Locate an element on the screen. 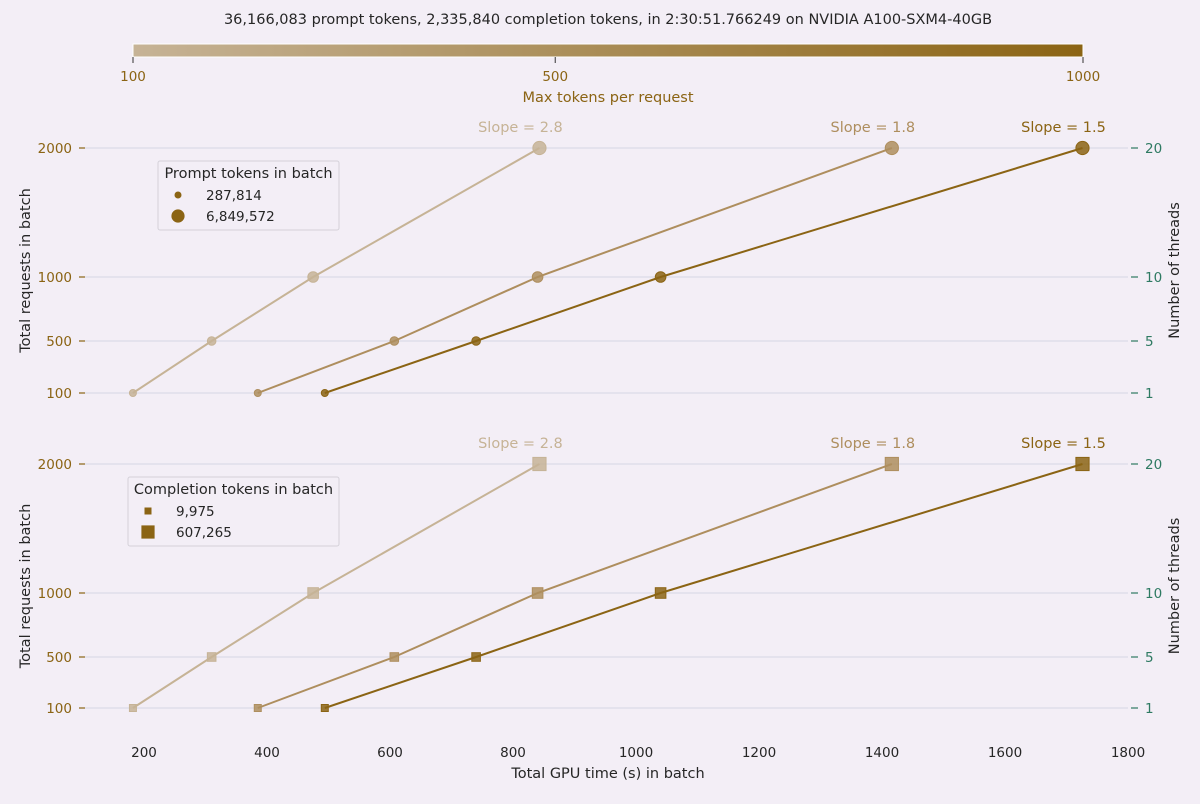 This screenshot has width=1200, height=804. colorbar-tick-label: 500 is located at coordinates (555, 77).